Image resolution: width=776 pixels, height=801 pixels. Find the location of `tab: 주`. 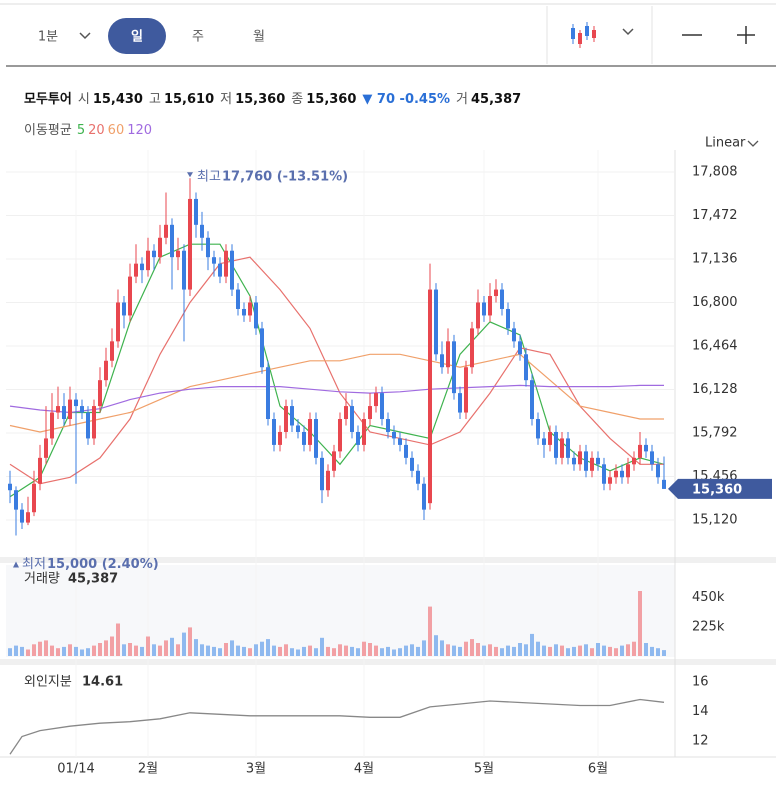

tab: 주 is located at coordinates (198, 37).